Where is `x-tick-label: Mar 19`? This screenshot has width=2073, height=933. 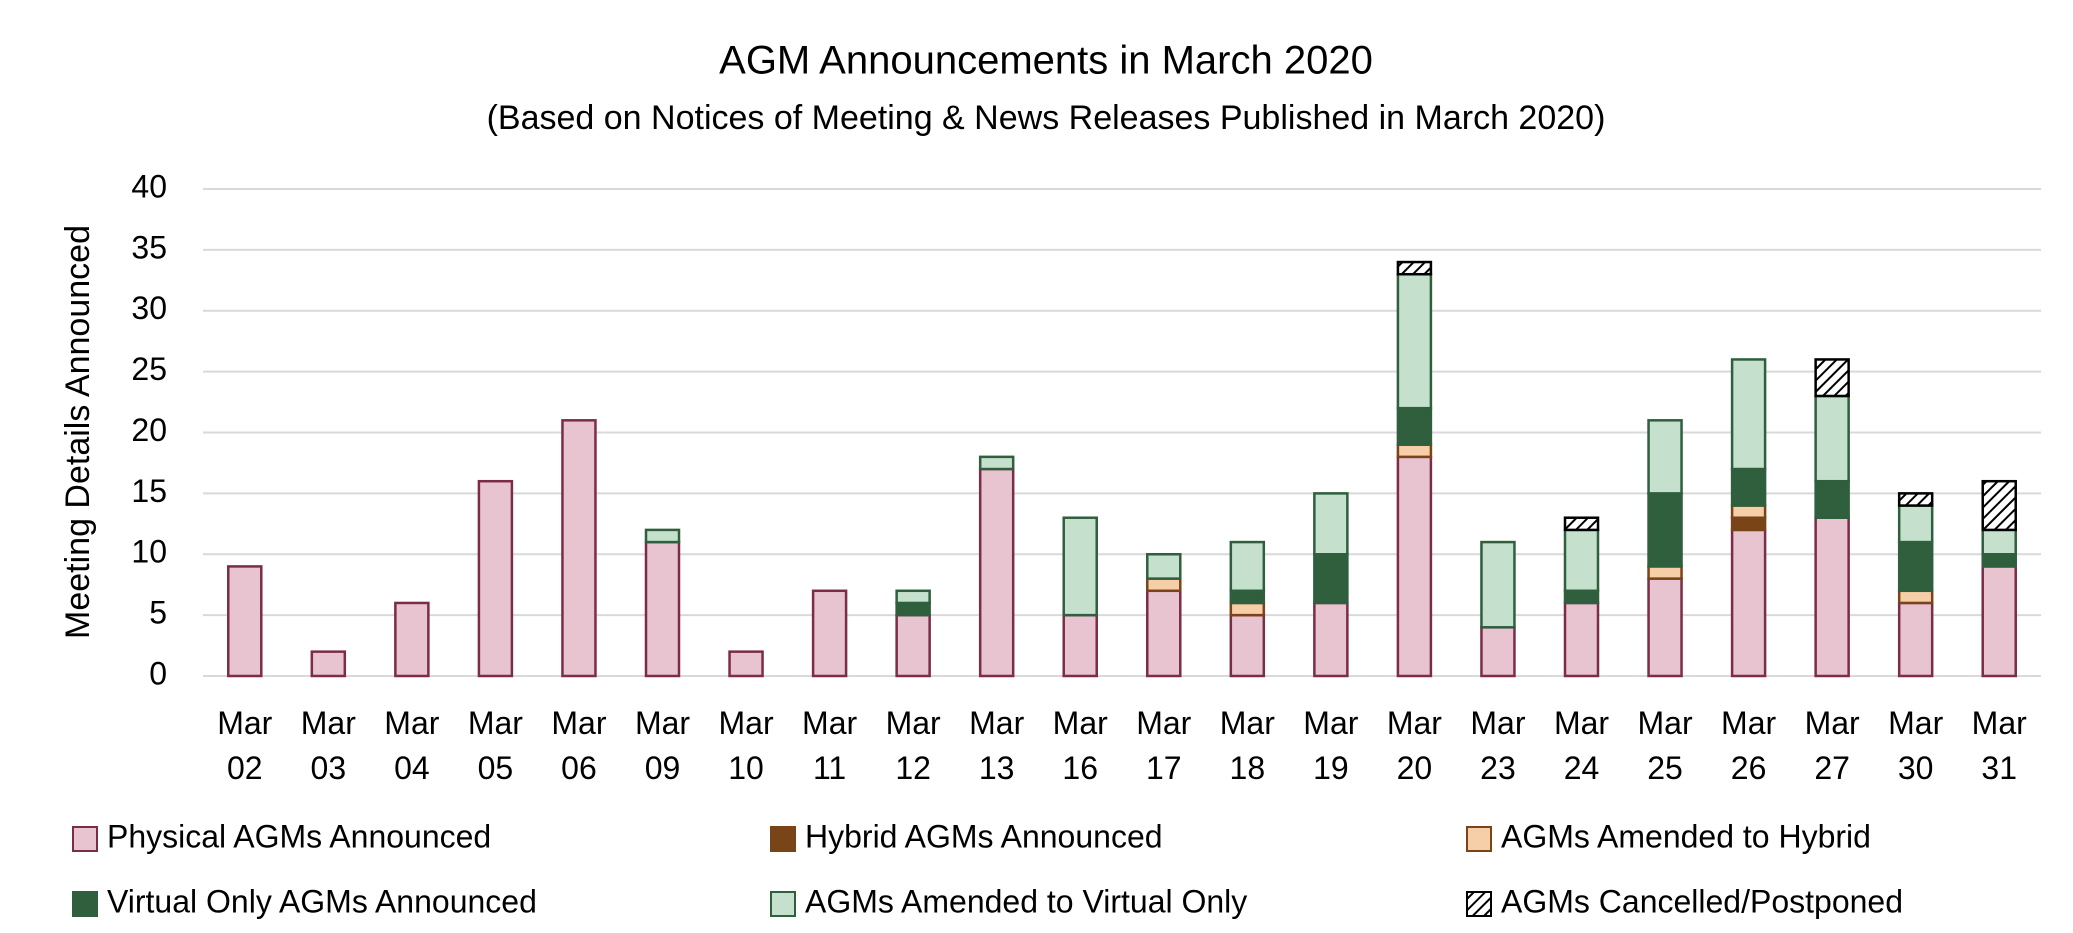 x-tick-label: Mar 19 is located at coordinates (1330, 745).